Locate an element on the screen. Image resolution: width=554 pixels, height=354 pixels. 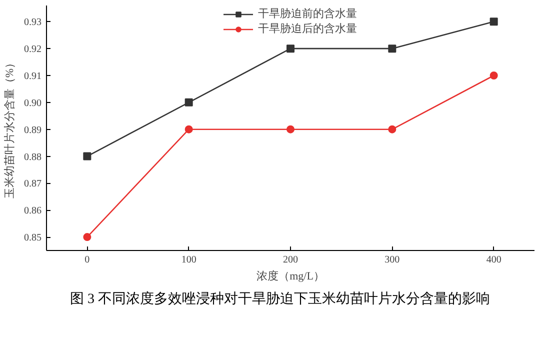
y-tick-label: 0.88 is located at coordinates (33, 157).